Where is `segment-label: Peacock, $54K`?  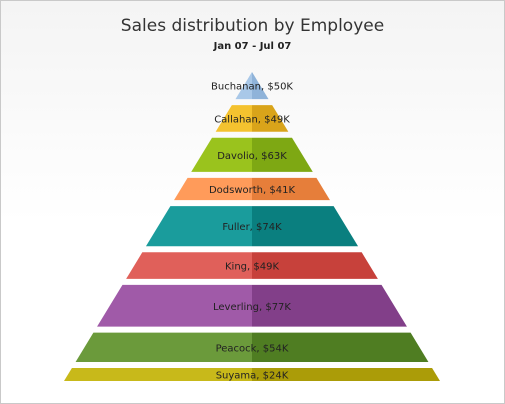
segment-label: Peacock, $54K is located at coordinates (252, 348).